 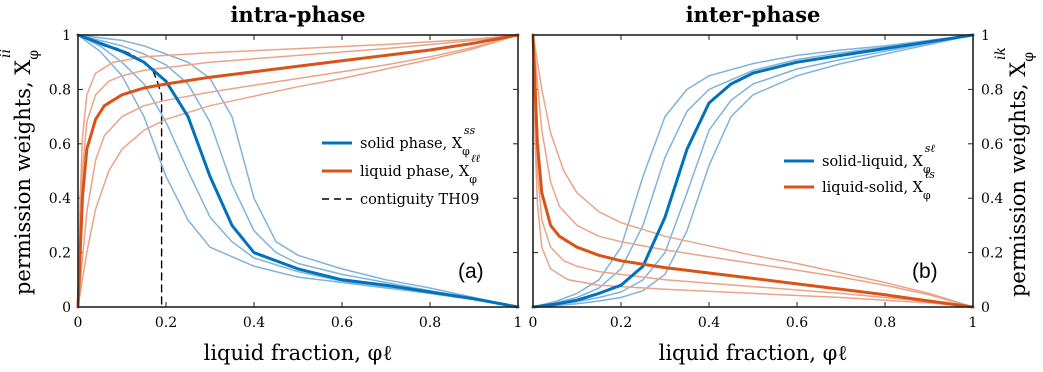 I want to click on legend-entry-liquid-solid: liquid-solid, Xφℓs, so click(x=878, y=185).